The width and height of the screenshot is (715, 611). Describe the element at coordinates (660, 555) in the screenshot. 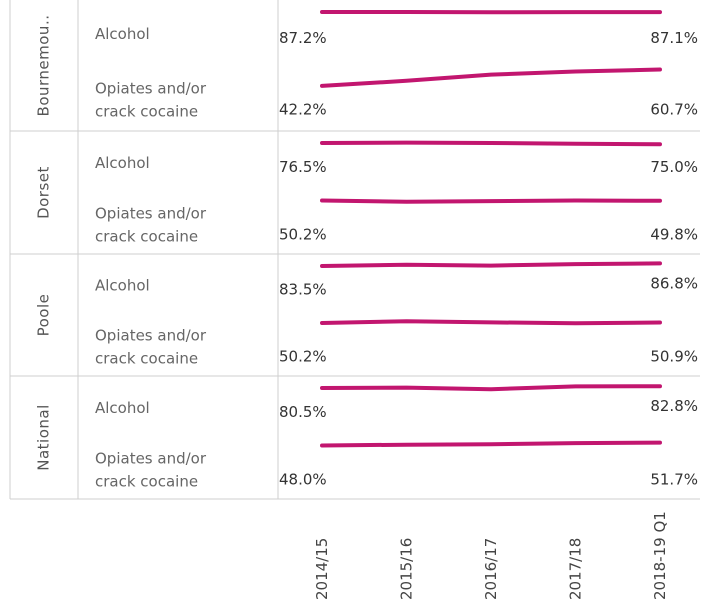

I see `x-tick-label: 2018-19 Q1` at that location.